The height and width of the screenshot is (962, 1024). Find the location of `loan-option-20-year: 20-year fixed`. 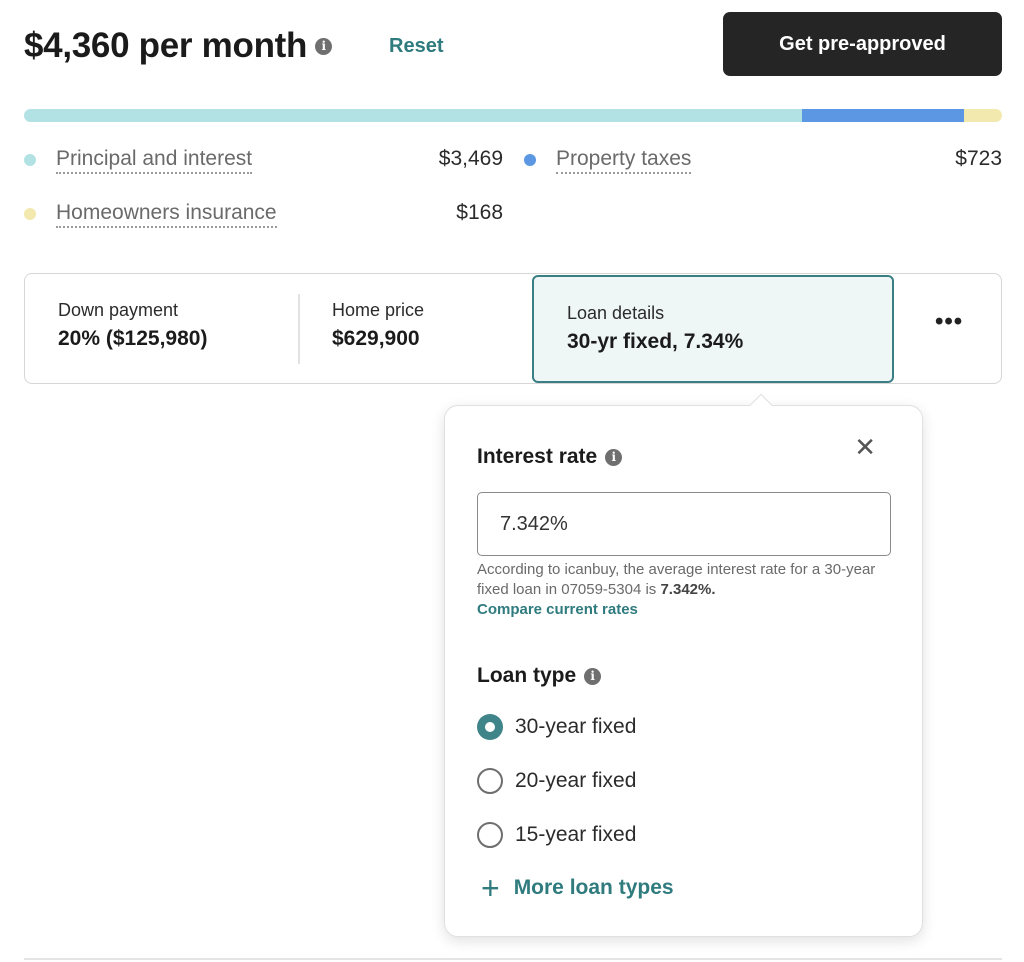

loan-option-20-year: 20-year fixed is located at coordinates (556, 781).